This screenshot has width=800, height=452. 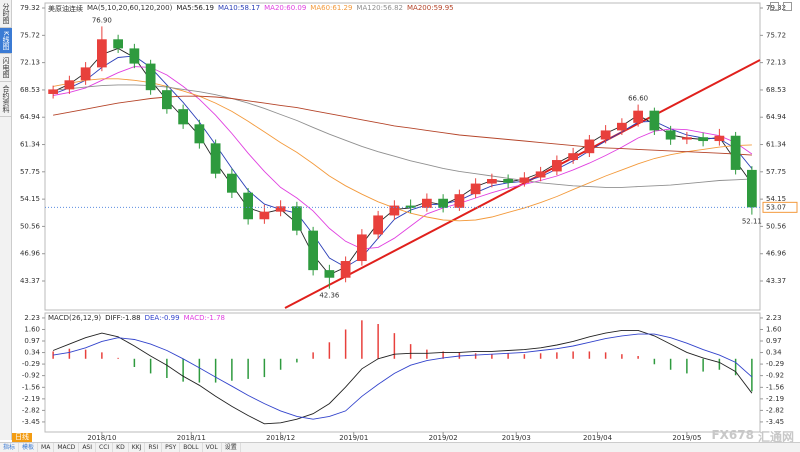 What do you see at coordinates (231, 447) in the screenshot?
I see `toolbar-item: 设置` at bounding box center [231, 447].